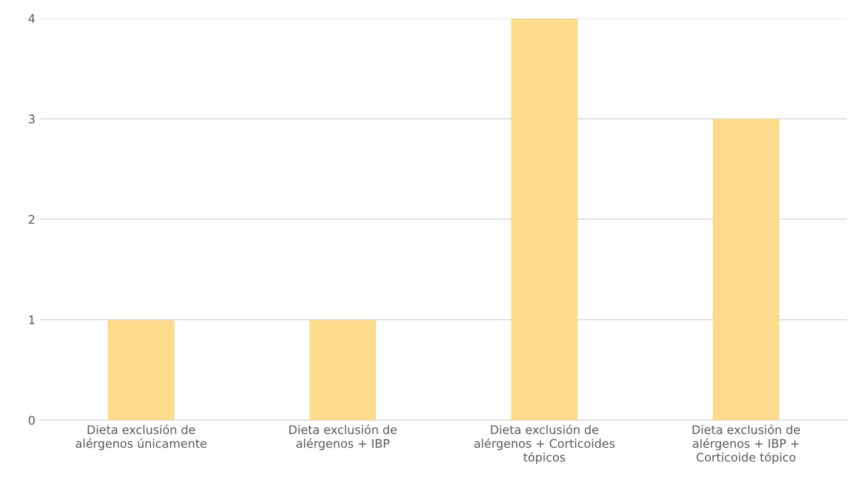 Image resolution: width=858 pixels, height=496 pixels. What do you see at coordinates (31, 320) in the screenshot?
I see `y-tick-label: 1` at bounding box center [31, 320].